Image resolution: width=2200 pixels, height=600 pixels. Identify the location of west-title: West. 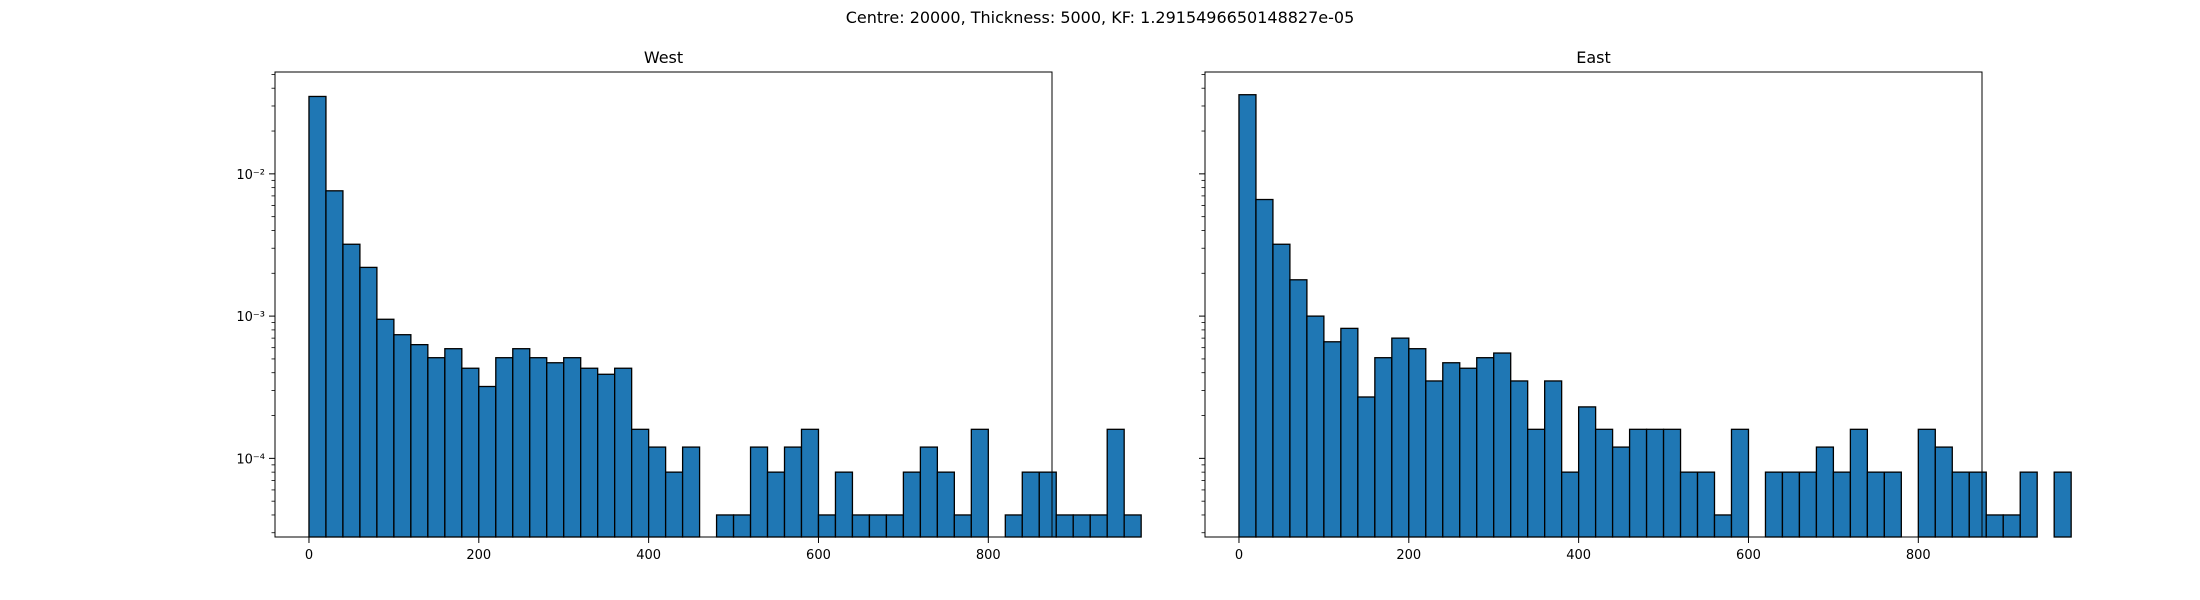
(663, 57).